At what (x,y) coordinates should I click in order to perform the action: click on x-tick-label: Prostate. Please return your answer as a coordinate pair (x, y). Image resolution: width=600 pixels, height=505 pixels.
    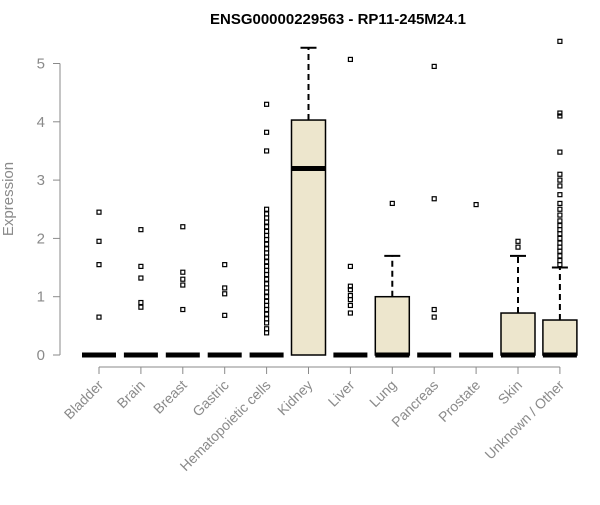
    Looking at the image, I should click on (459, 401).